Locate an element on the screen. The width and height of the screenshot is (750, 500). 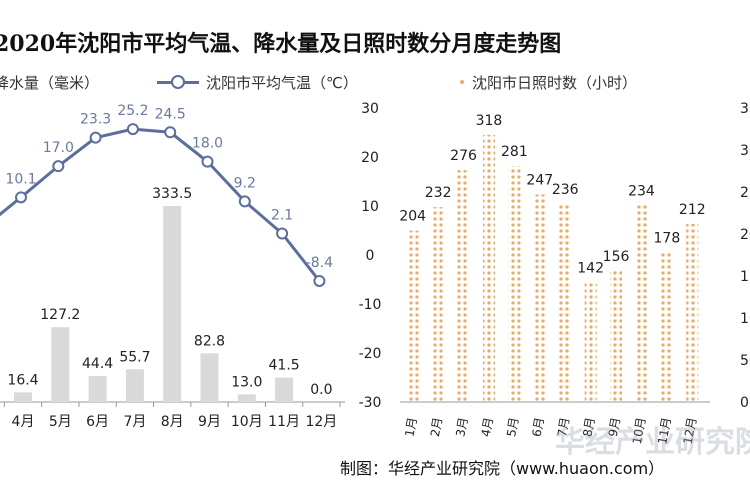
chart-title: 2020年沈阳市平均气温、降水量及日照时数分月度走势图 is located at coordinates (281, 44).